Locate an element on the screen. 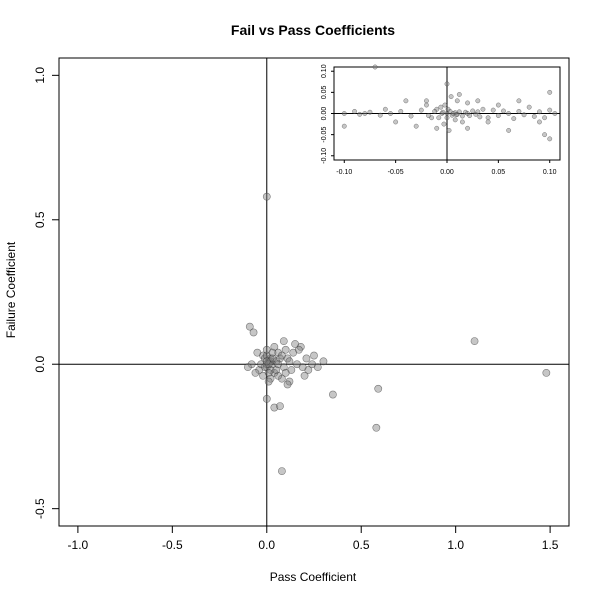  inset-y-tick-label: -0.10 is located at coordinates (324, 156).